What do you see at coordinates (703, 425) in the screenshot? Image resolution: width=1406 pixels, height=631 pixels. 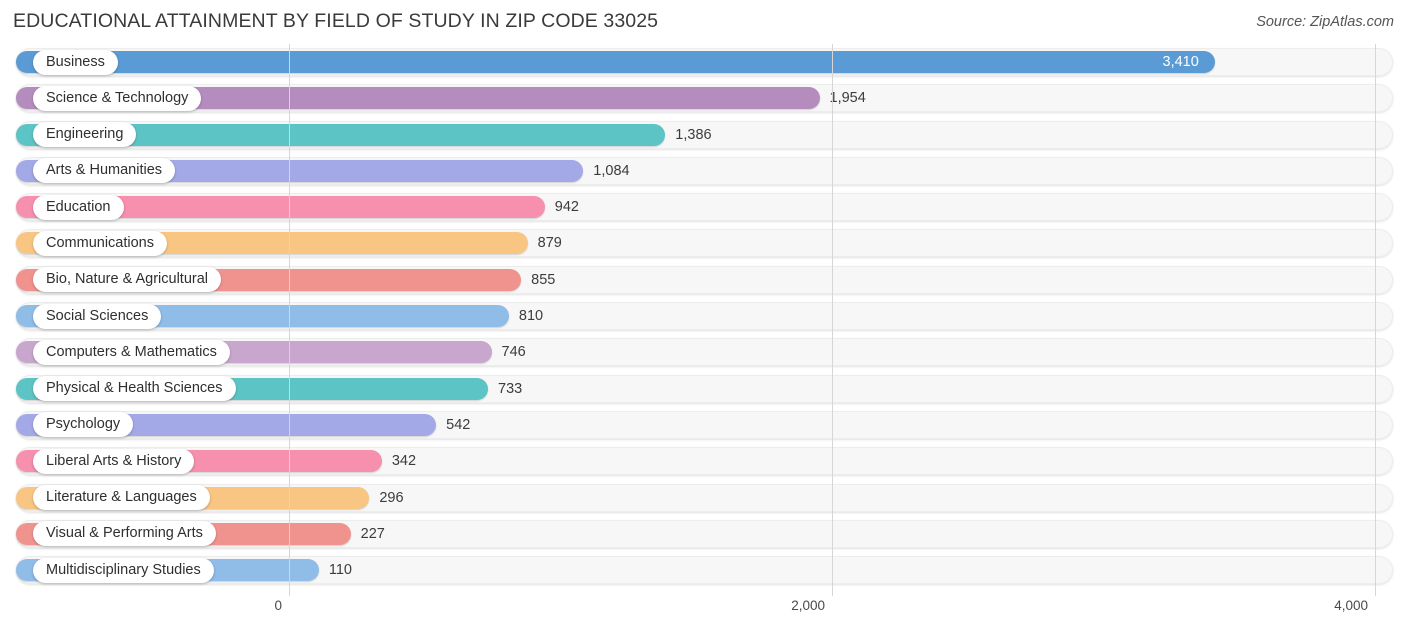 I see `bar-row: Psychology 542` at bounding box center [703, 425].